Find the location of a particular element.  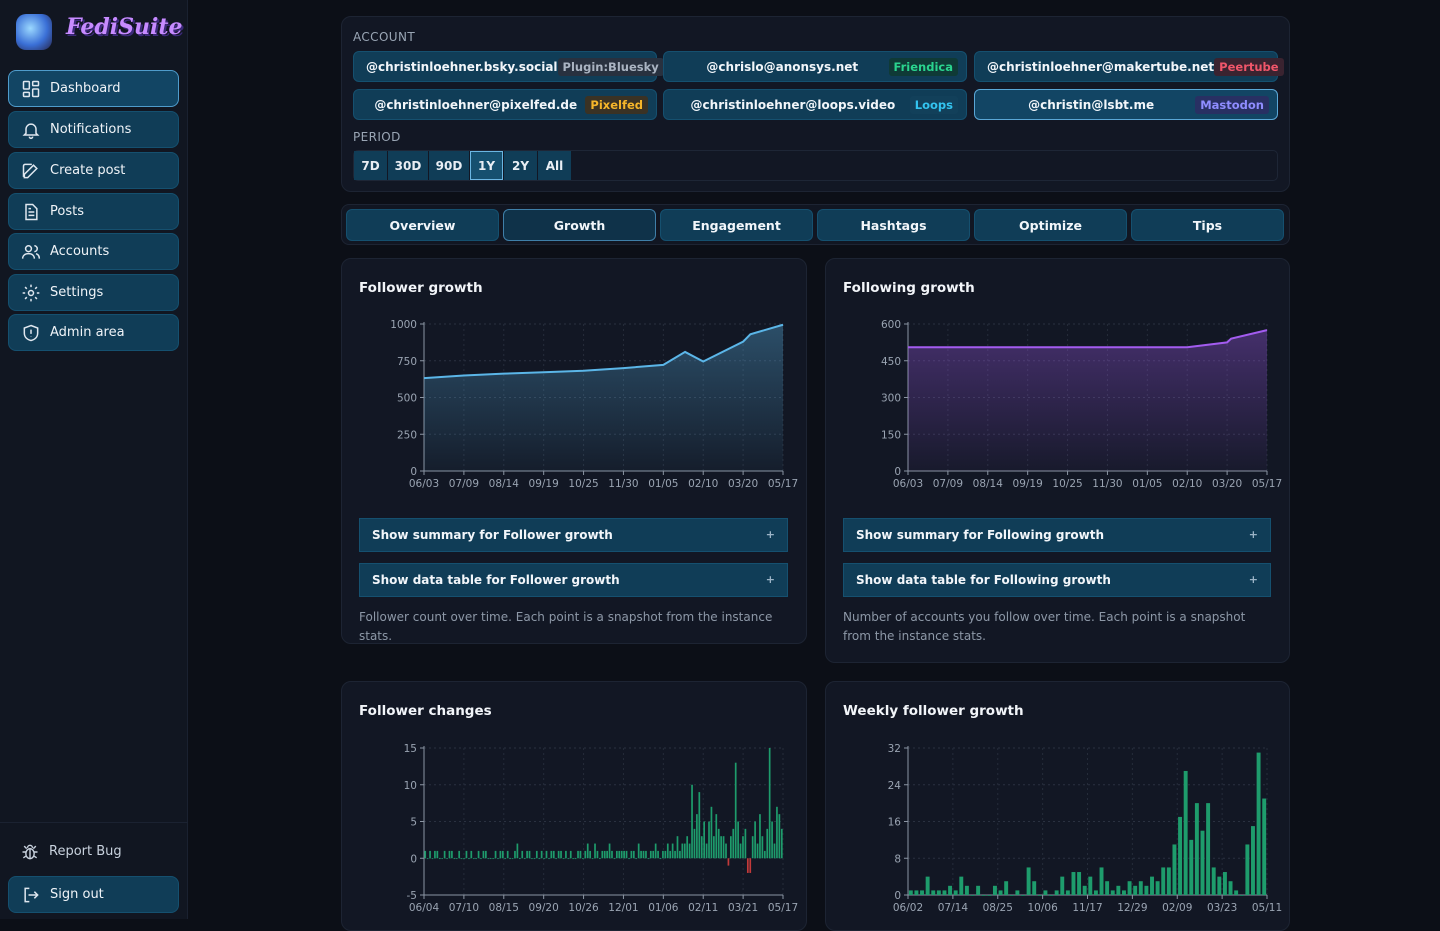

period-1y-button: 1Y is located at coordinates (486, 165).